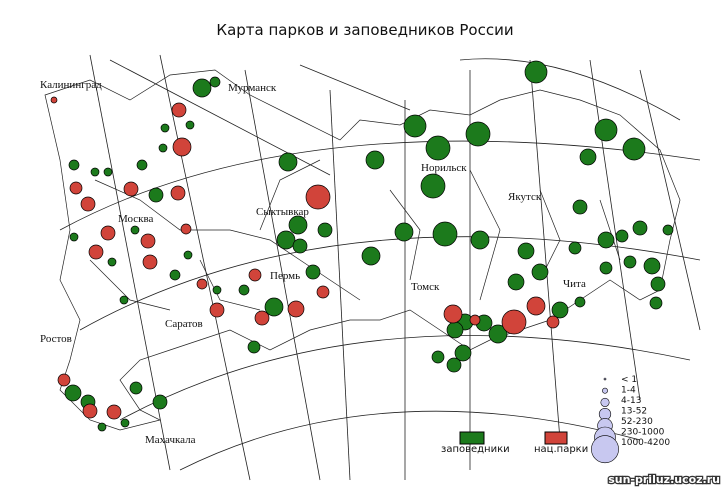 The image size is (728, 489). What do you see at coordinates (637, 422) in the screenshot?
I see `legend-size-label: 52-230` at bounding box center [637, 422].